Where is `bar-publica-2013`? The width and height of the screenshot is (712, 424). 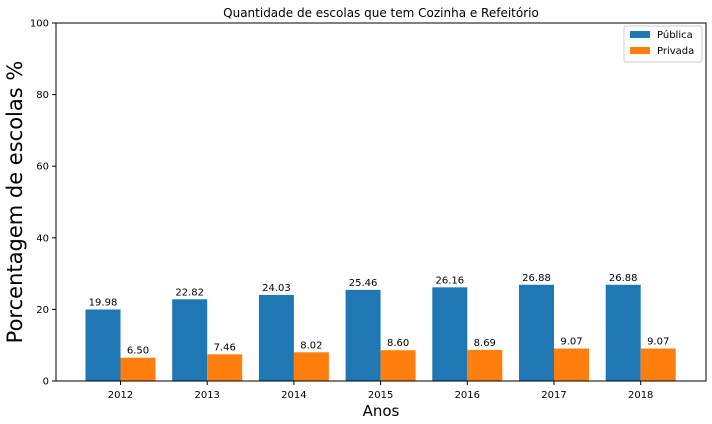
bar-publica-2013 is located at coordinates (190, 340).